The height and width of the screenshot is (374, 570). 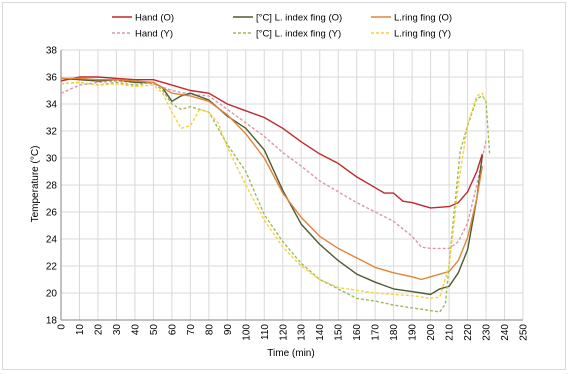 I want to click on x-tick-label: 140, so click(x=320, y=332).